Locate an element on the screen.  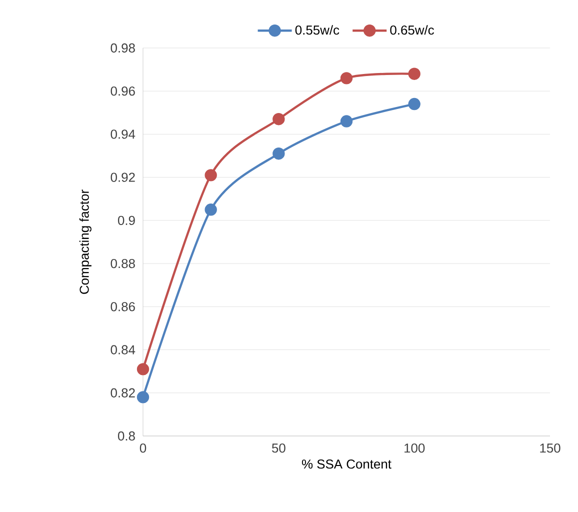
x-tick-label: 0 is located at coordinates (143, 448).